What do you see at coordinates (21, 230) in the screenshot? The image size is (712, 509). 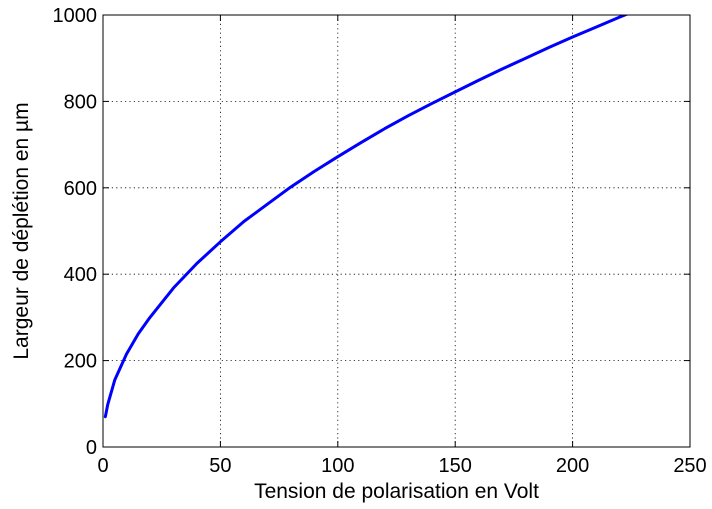 I see `y-axis-label: Largeur de déplétion en µm` at bounding box center [21, 230].